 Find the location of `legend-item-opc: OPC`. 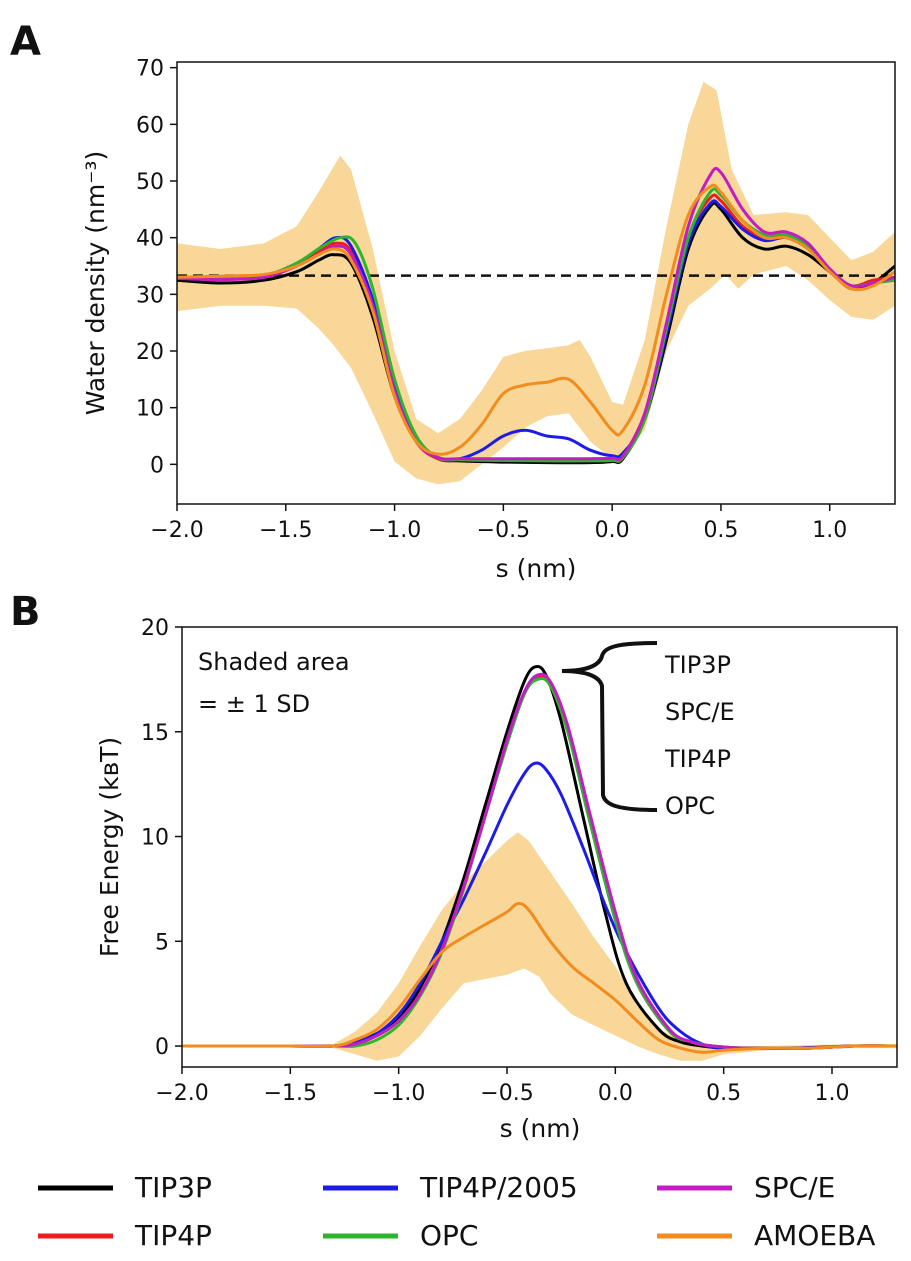

legend-item-opc: OPC is located at coordinates (400, 1235).